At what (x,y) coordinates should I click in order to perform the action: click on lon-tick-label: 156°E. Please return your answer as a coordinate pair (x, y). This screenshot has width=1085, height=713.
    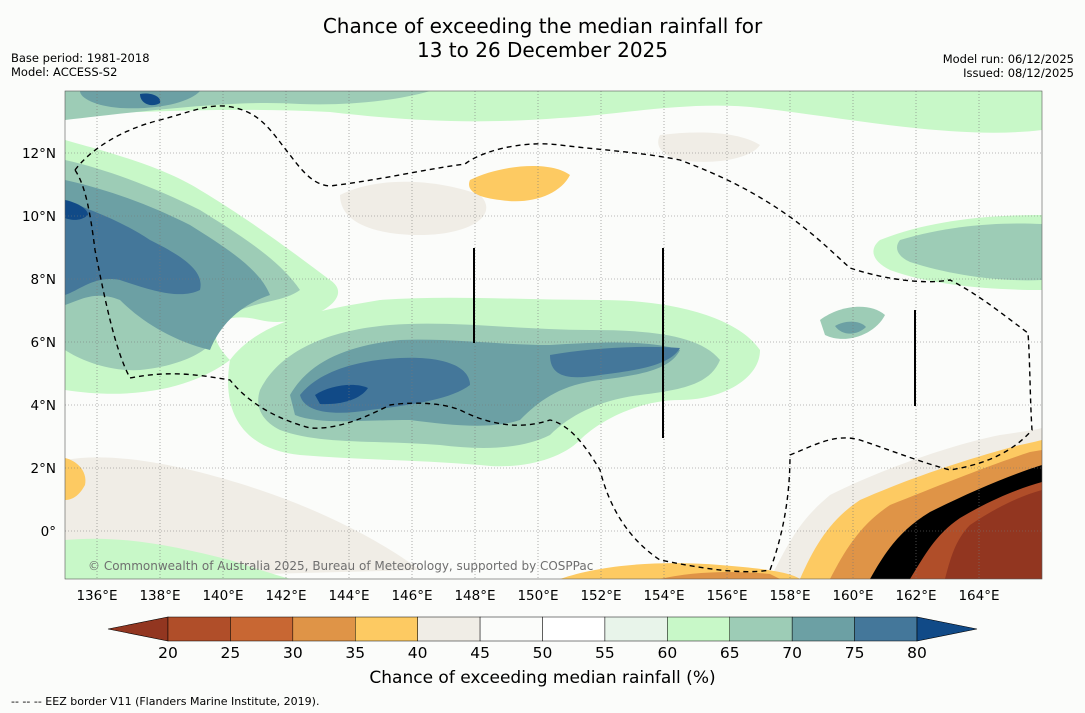
    Looking at the image, I should click on (726, 596).